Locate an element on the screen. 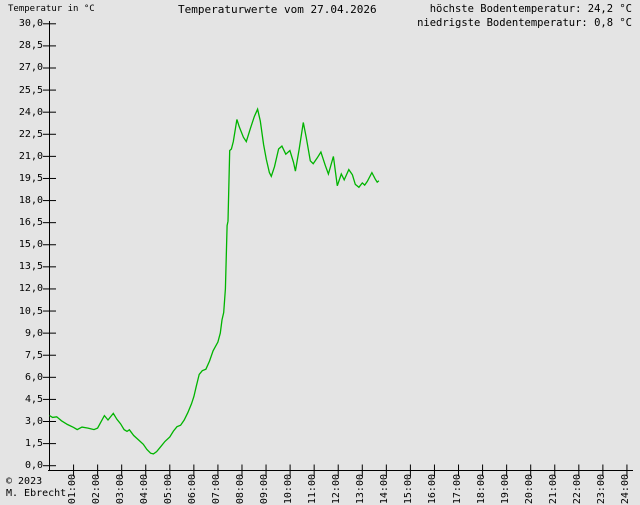 This screenshot has width=640, height=505. x-tick-label: 24:00 is located at coordinates (625, 489).